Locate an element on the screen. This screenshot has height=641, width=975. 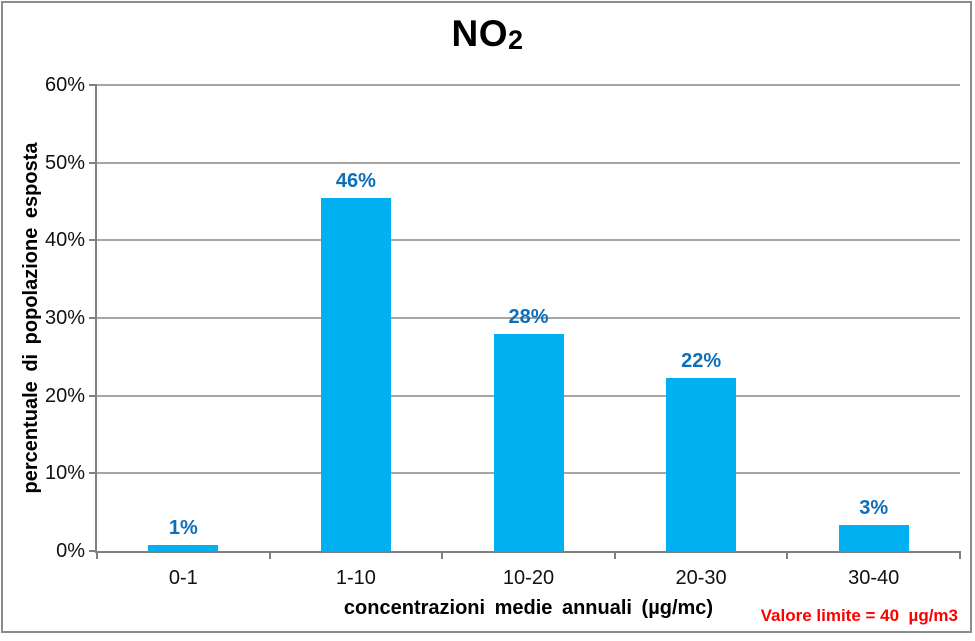
x-category-label: 1-10 is located at coordinates (355, 578).